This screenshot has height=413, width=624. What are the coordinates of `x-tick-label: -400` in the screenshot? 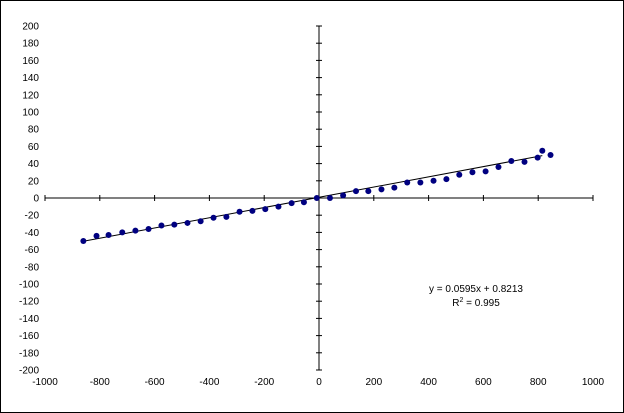 It's located at (209, 382).